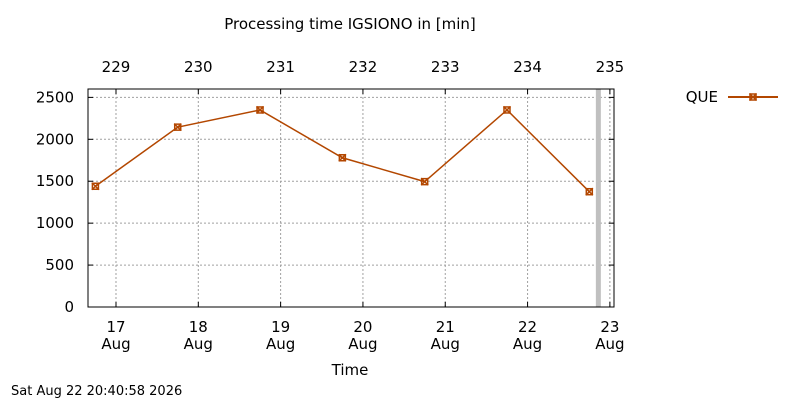  What do you see at coordinates (280, 67) in the screenshot?
I see `x-top-tick-label: 231` at bounding box center [280, 67].